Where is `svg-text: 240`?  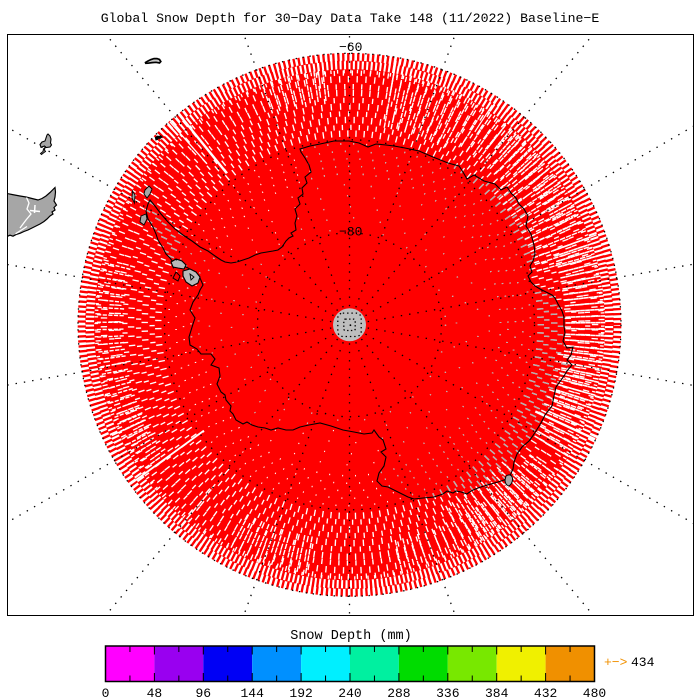
svg-text: 240 is located at coordinates (349, 693).